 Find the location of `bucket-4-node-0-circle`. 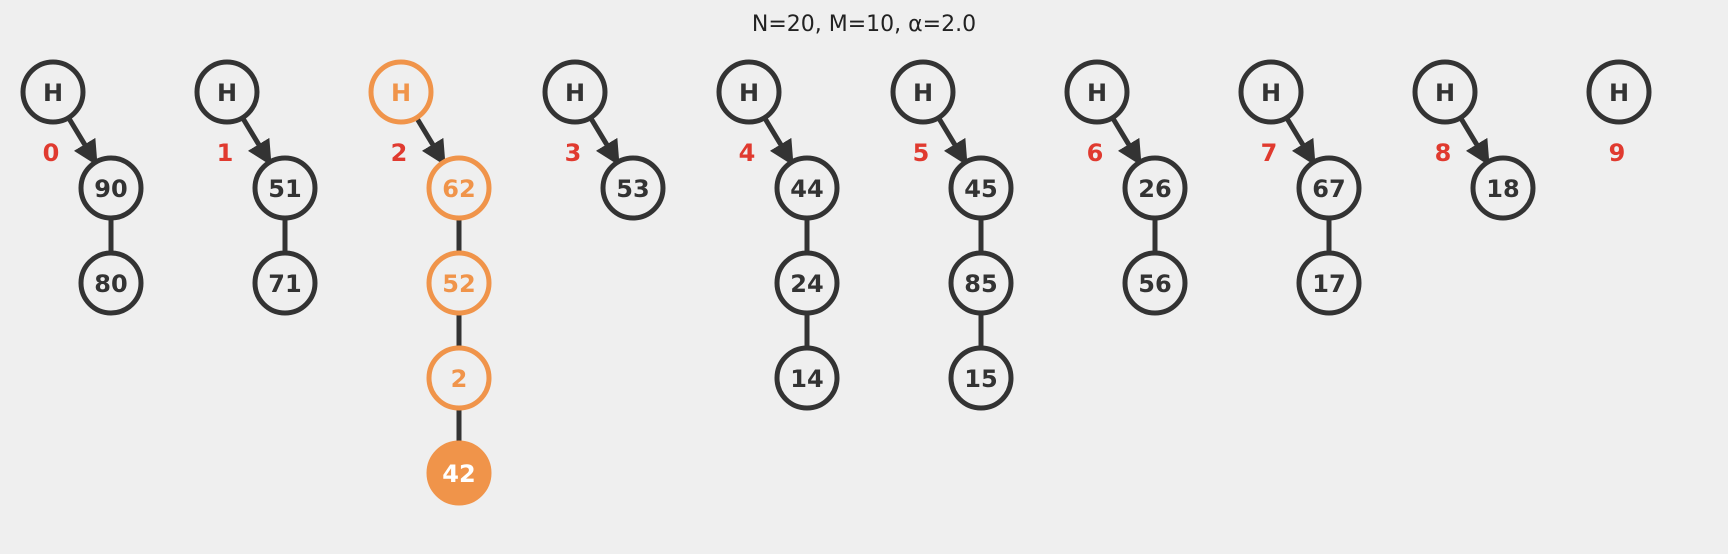

bucket-4-node-0-circle is located at coordinates (807, 188).